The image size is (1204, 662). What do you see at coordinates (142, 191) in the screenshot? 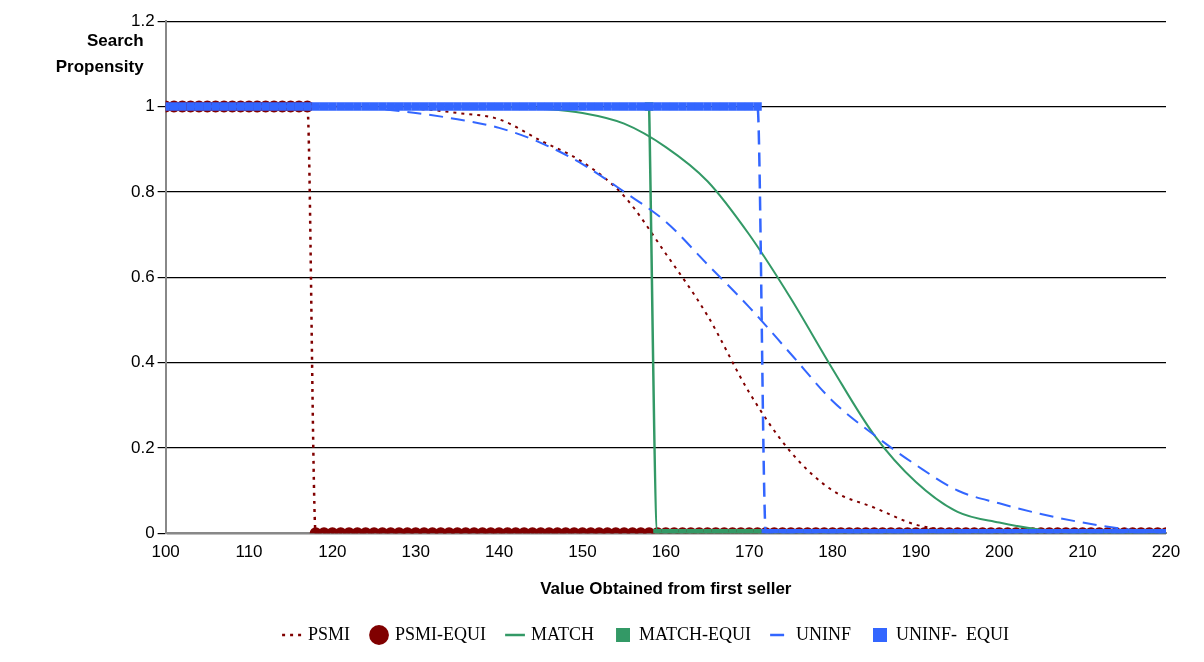
I see `y-tick-label: 0.8` at bounding box center [142, 191].